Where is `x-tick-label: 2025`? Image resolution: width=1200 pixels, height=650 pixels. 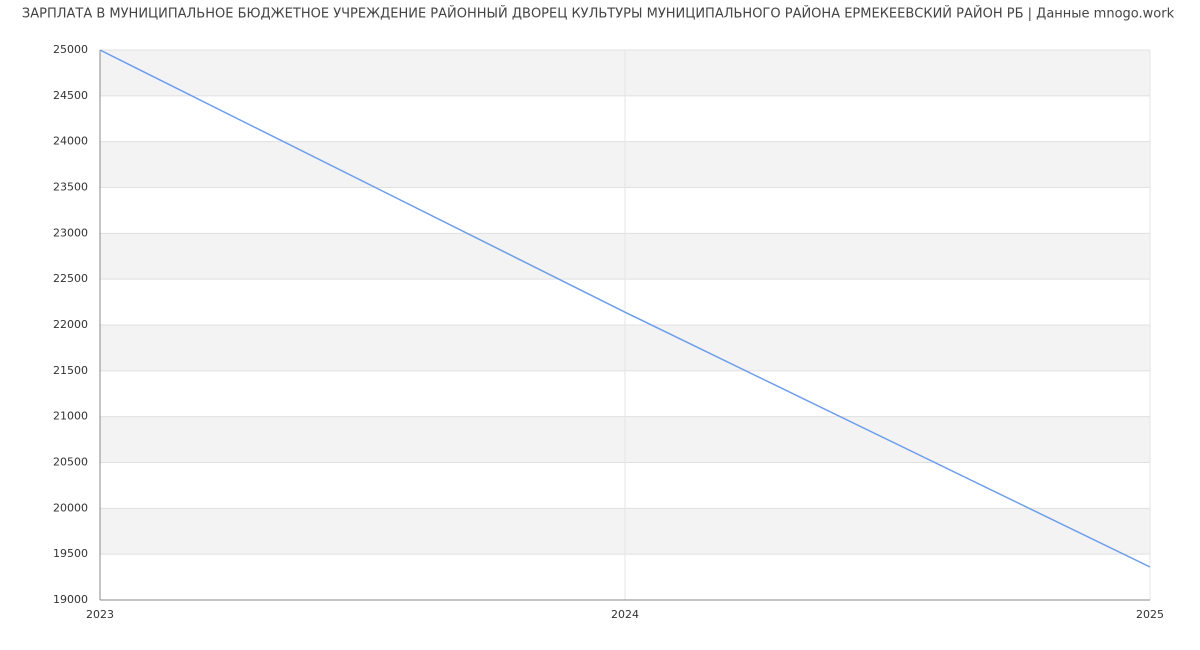 x-tick-label: 2025 is located at coordinates (1150, 614).